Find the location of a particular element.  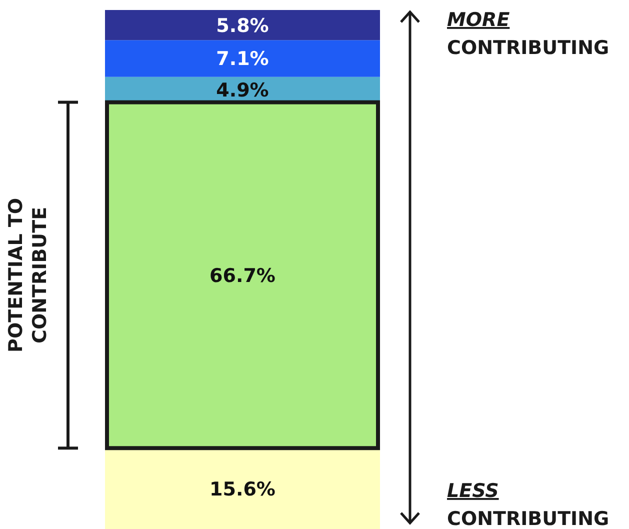

data-label: 15.6% is located at coordinates (243, 489).